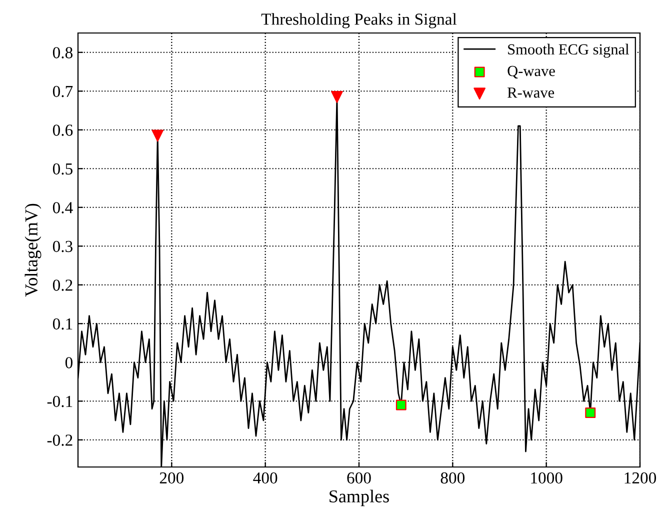 This screenshot has height=515, width=671. I want to click on y-tick-label: 0.2, so click(62, 285).